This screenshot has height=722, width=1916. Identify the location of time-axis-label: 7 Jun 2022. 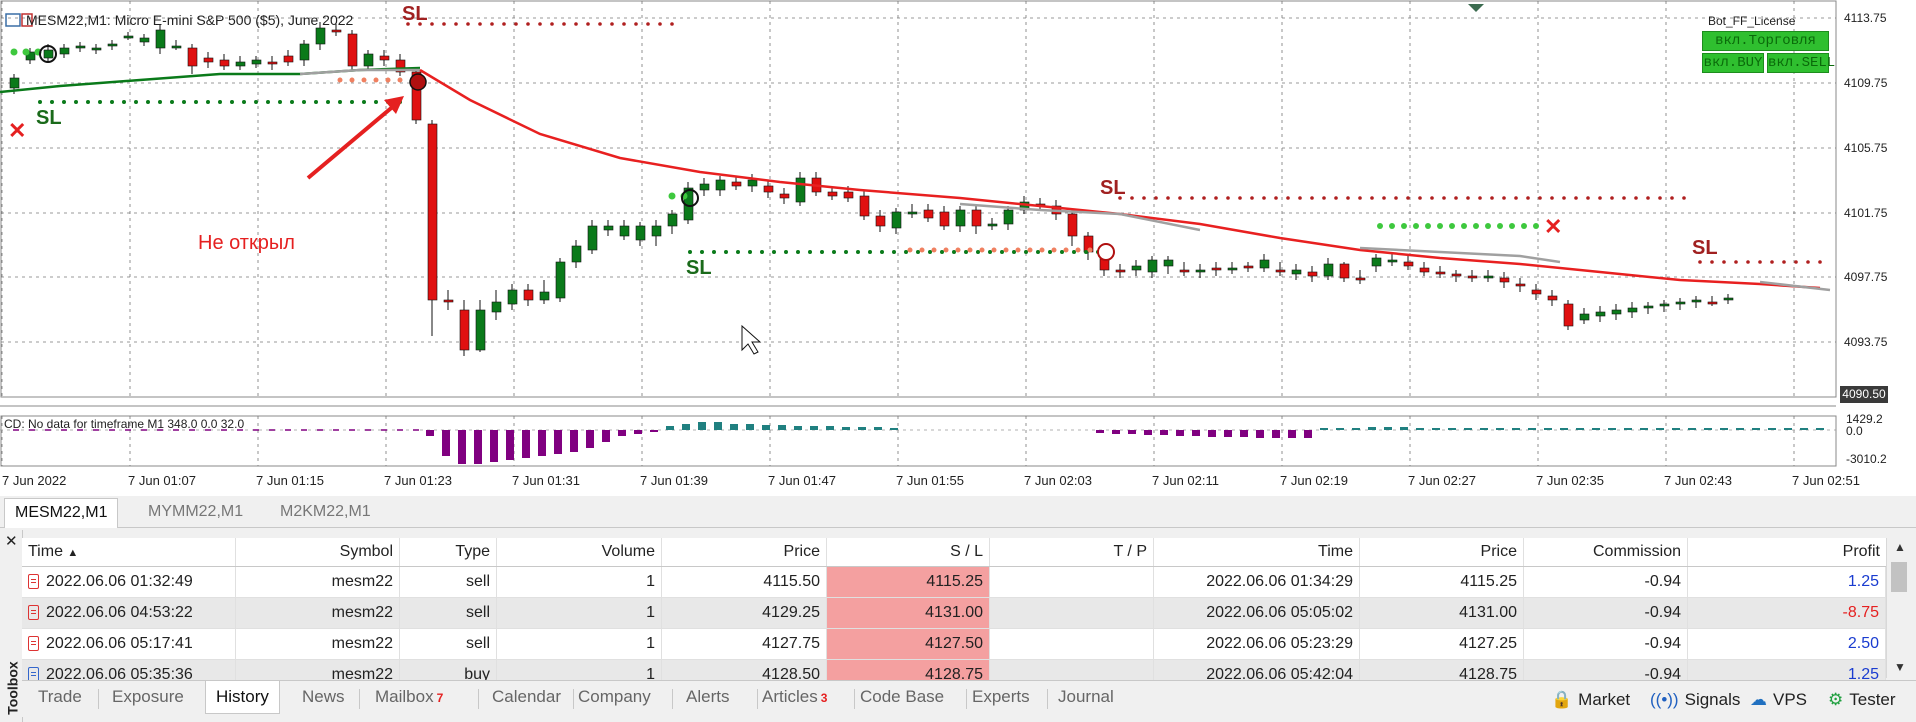
(34, 480).